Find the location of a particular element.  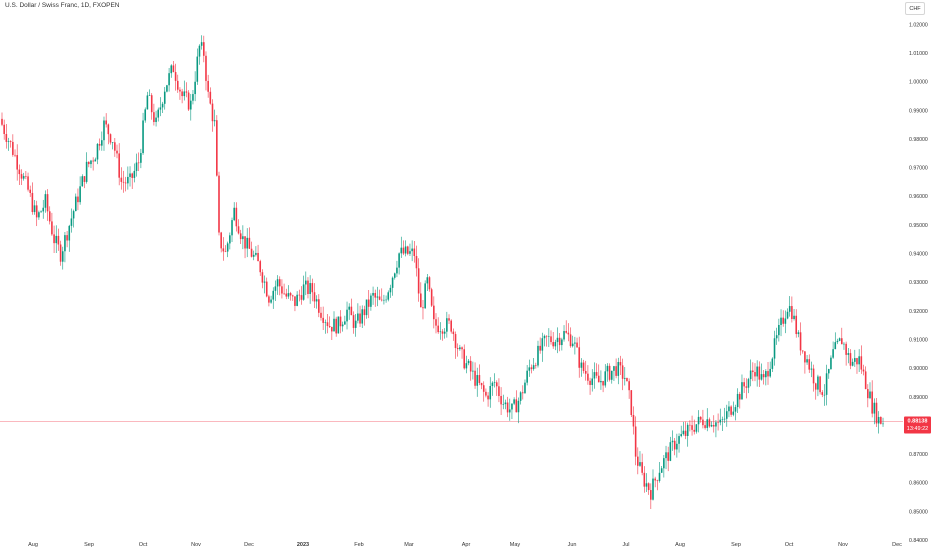

x-tick-label: Nov is located at coordinates (196, 545).